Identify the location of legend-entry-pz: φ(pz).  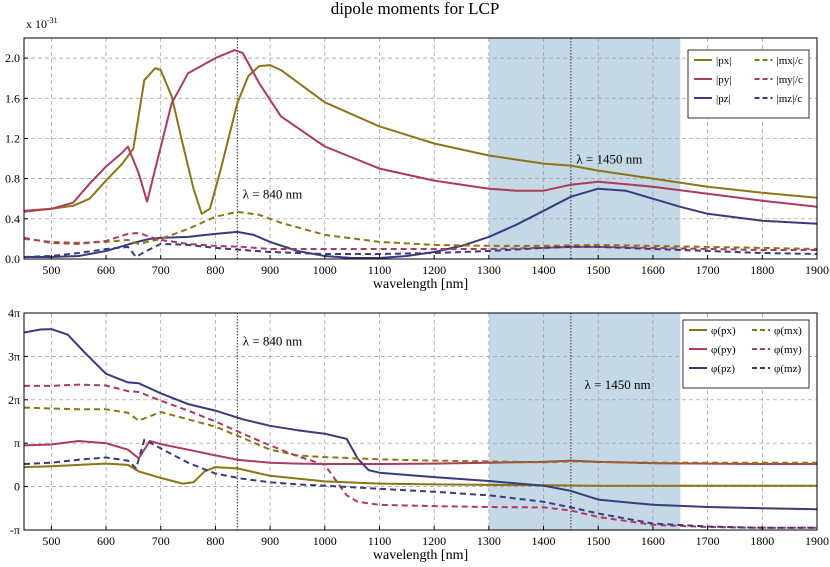
(723, 369).